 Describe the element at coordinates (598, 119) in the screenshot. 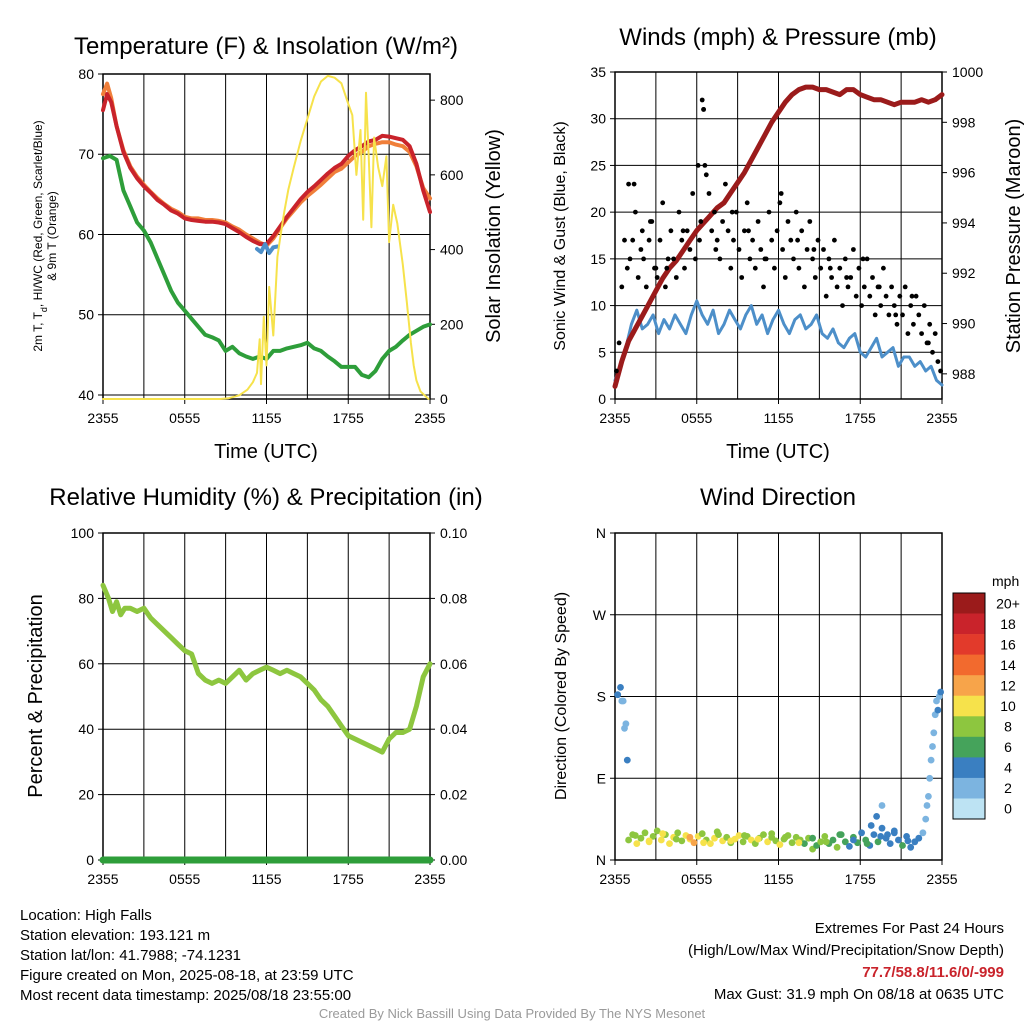

I see `winds-y-tick-label: 30` at that location.